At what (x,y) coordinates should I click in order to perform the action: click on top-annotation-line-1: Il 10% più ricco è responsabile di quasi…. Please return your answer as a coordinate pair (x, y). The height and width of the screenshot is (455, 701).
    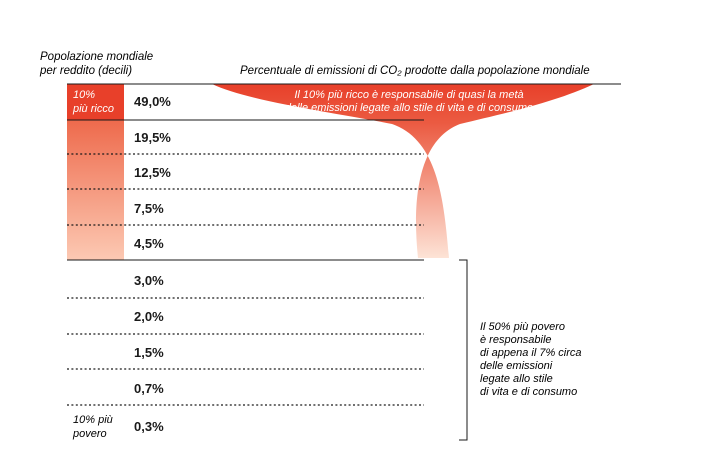
    Looking at the image, I should click on (408, 95).